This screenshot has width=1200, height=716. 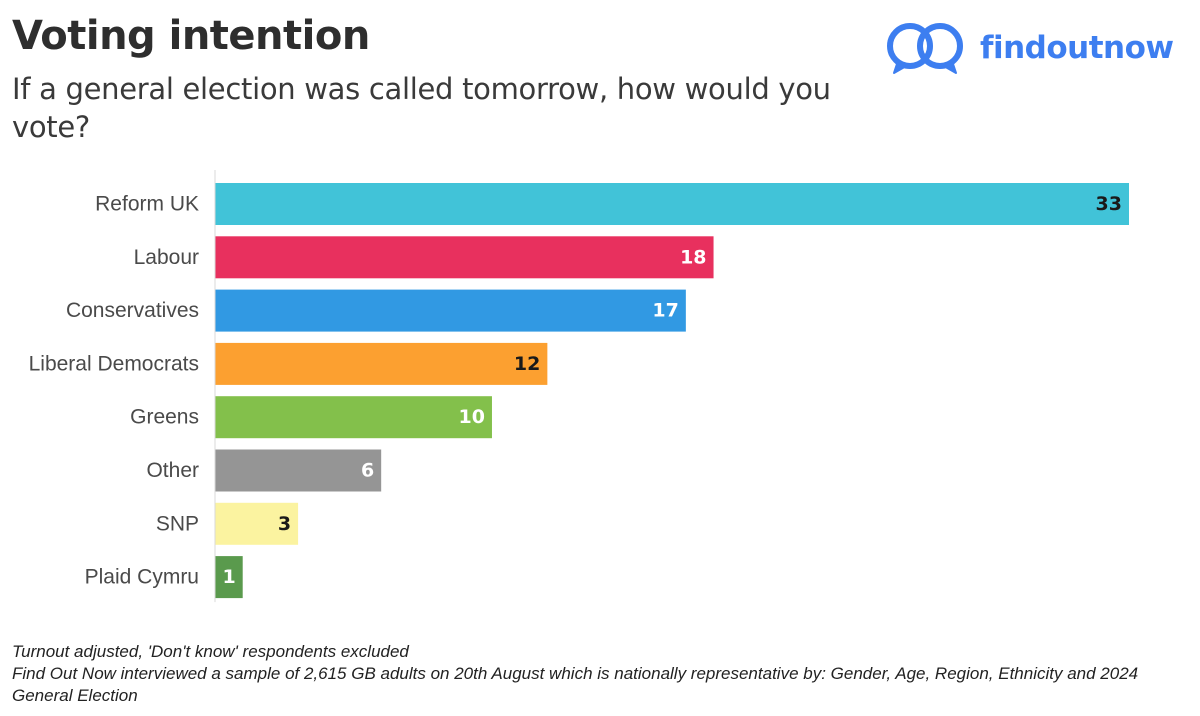 What do you see at coordinates (672, 204) in the screenshot?
I see `bar-reform-uk` at bounding box center [672, 204].